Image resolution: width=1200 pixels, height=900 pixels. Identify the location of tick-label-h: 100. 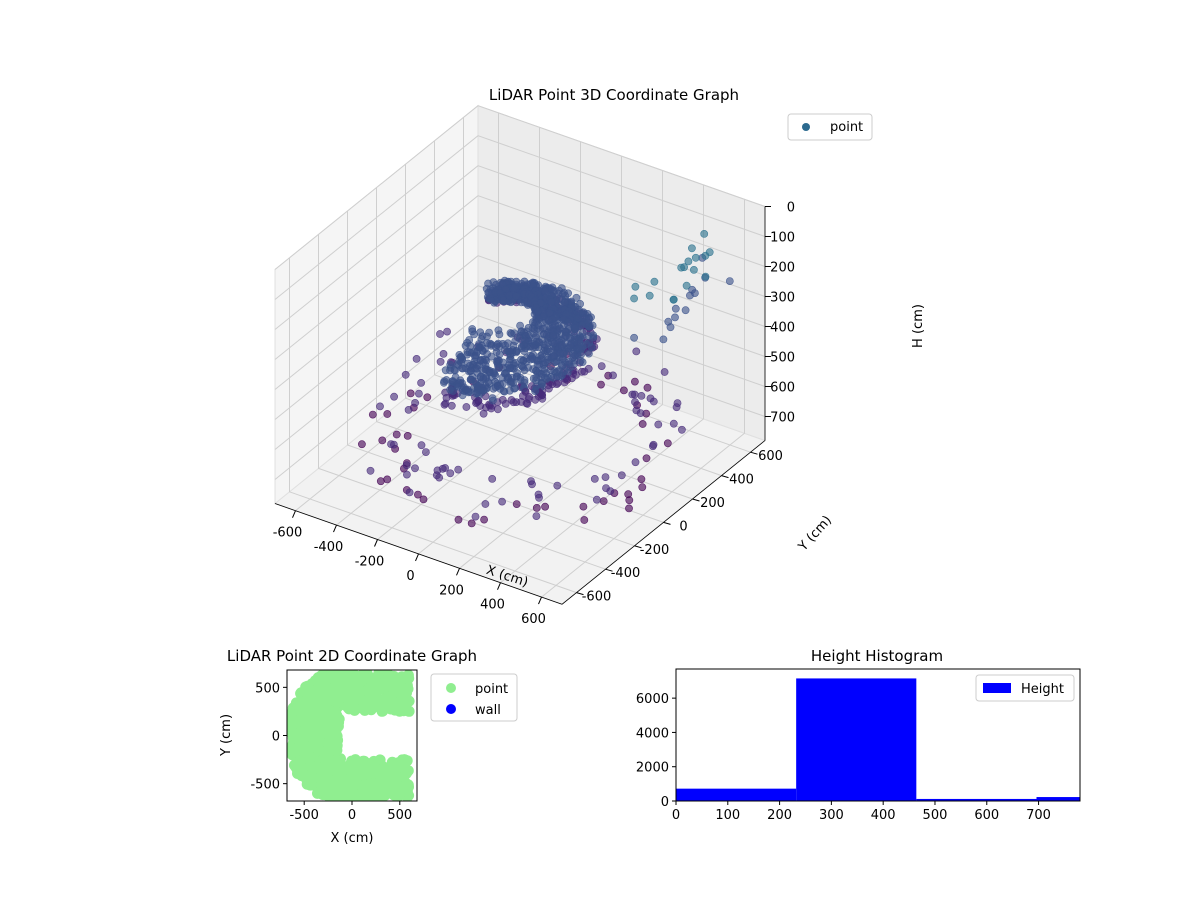
(782, 238).